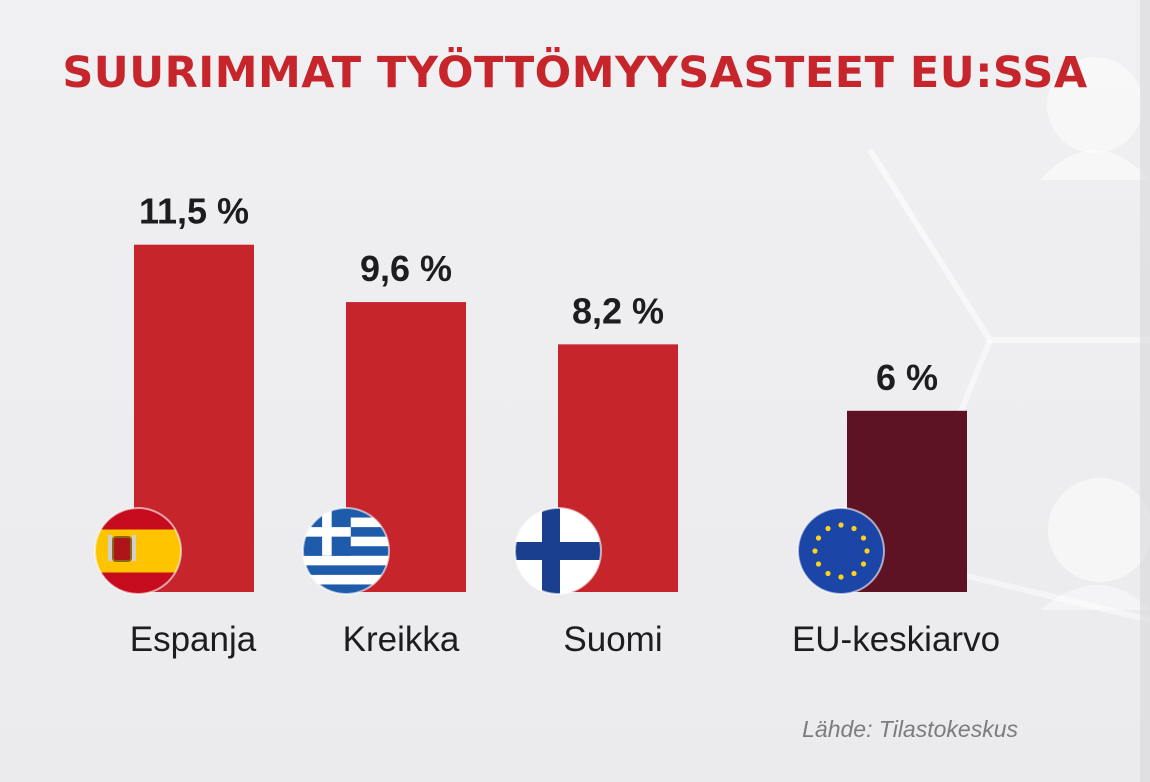  What do you see at coordinates (558, 551) in the screenshot?
I see `finland-flag-icon` at bounding box center [558, 551].